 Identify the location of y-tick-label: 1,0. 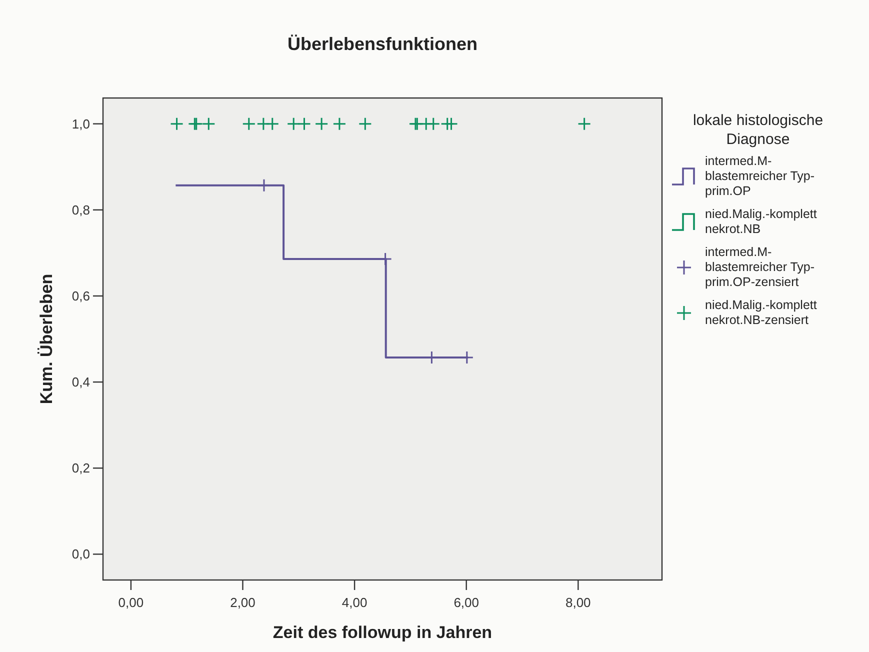
(81, 124).